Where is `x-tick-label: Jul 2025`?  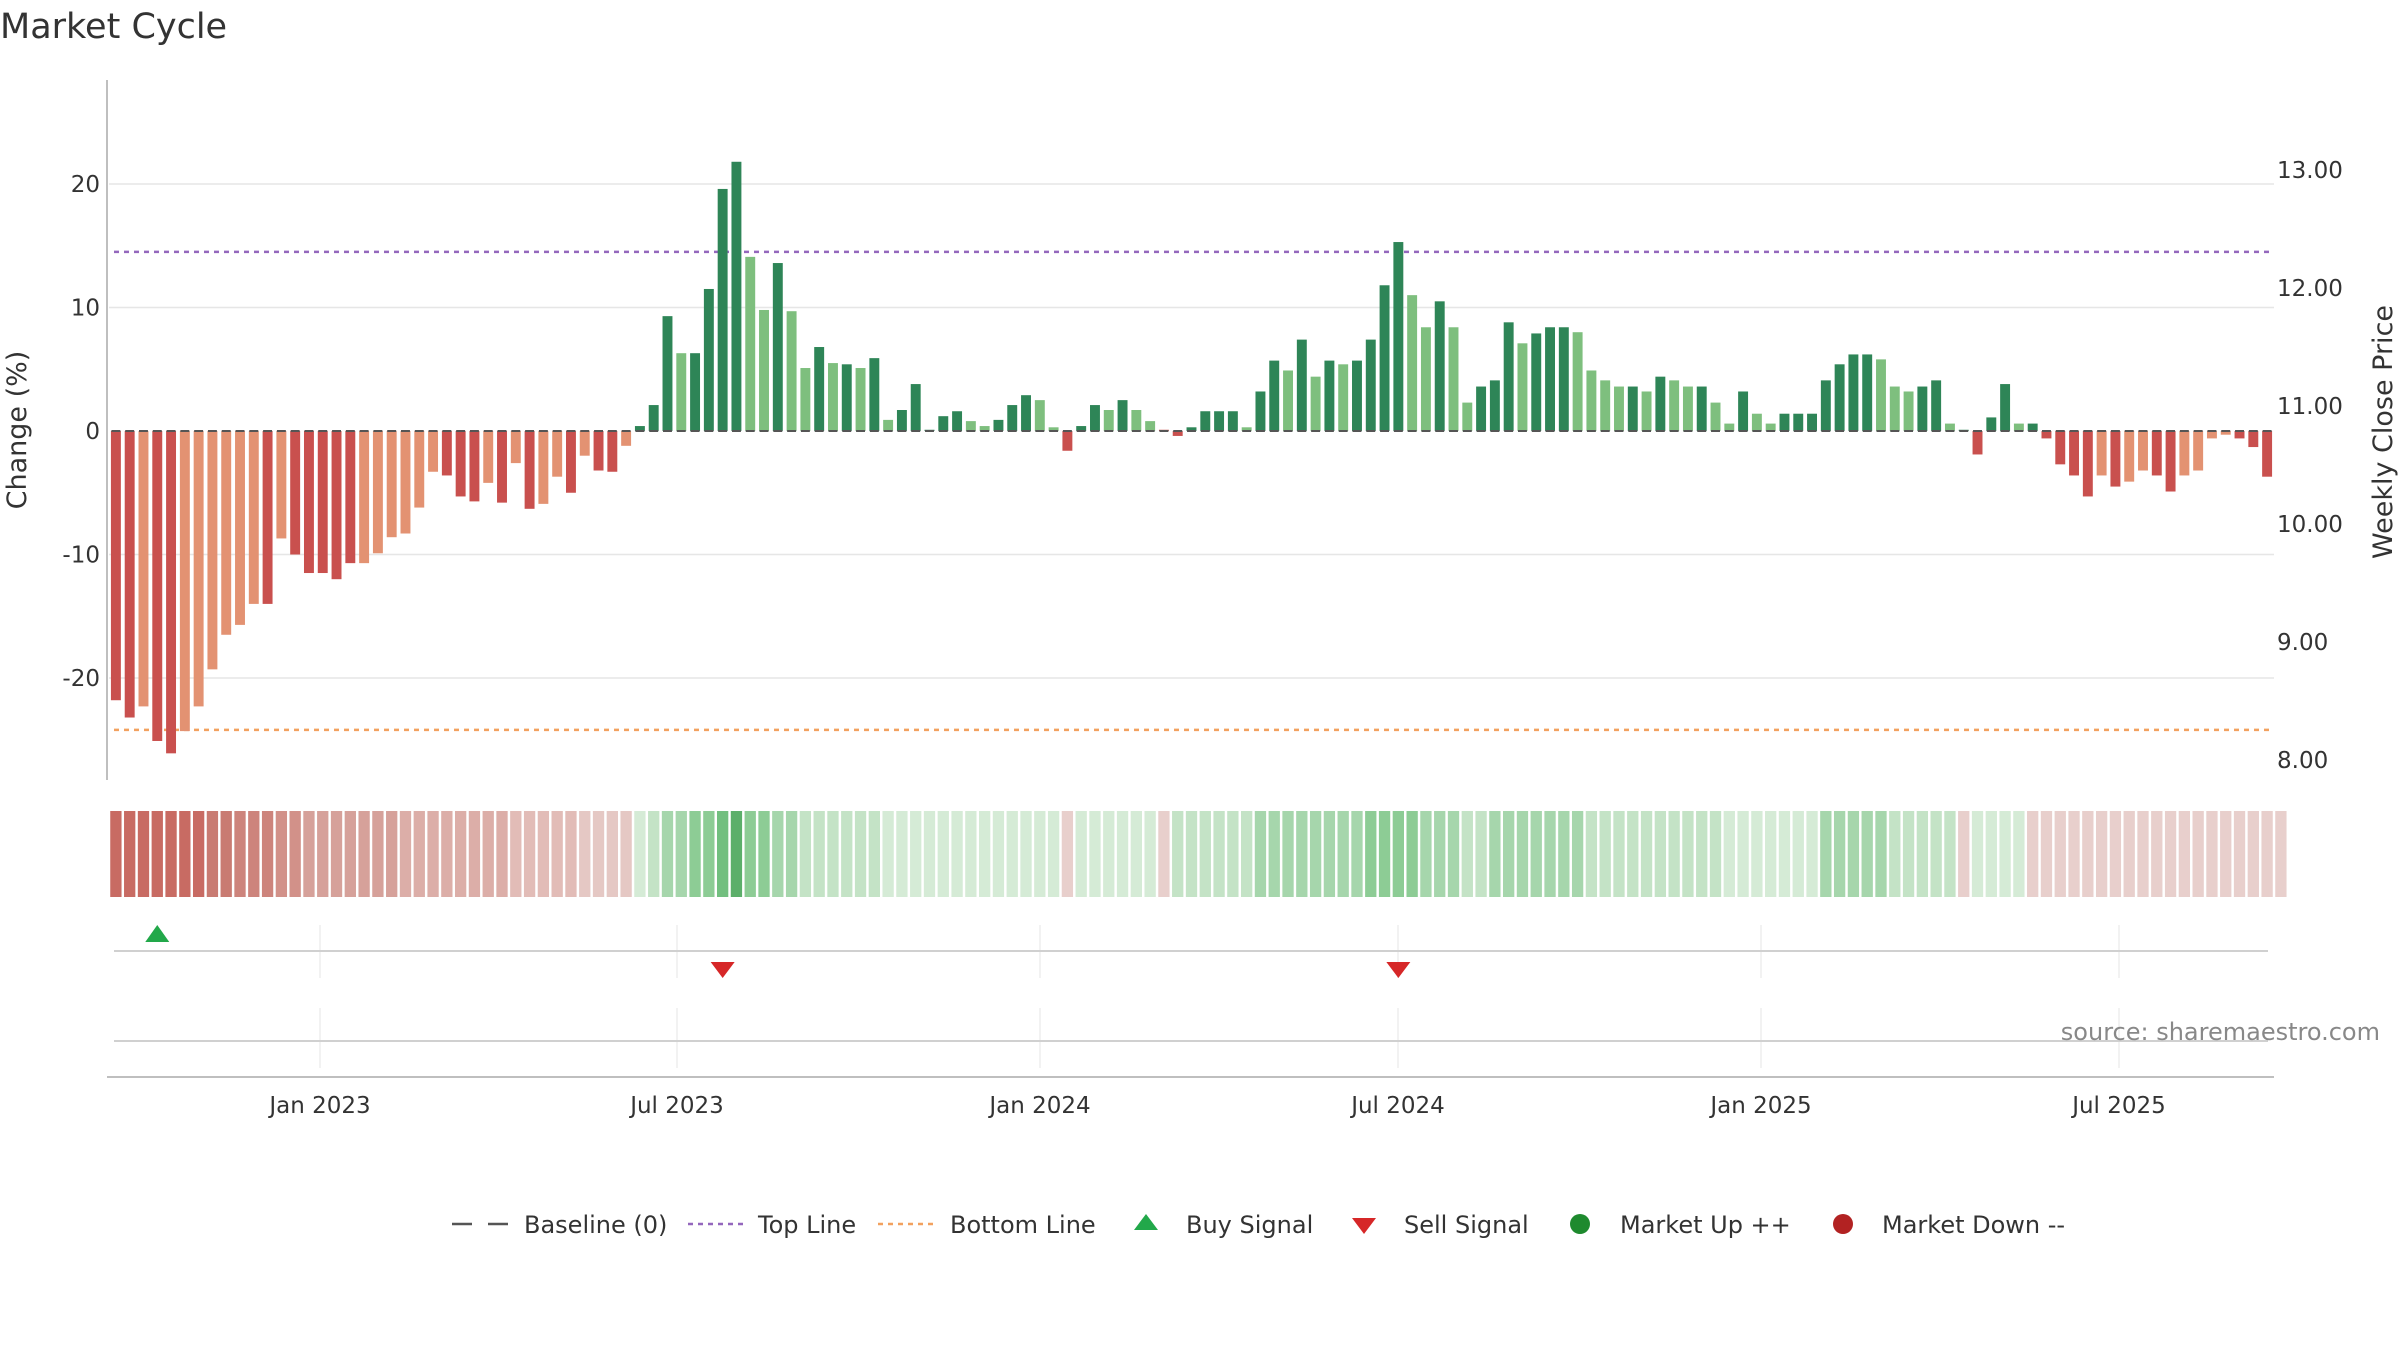 x-tick-label: Jul 2025 is located at coordinates (2118, 1106).